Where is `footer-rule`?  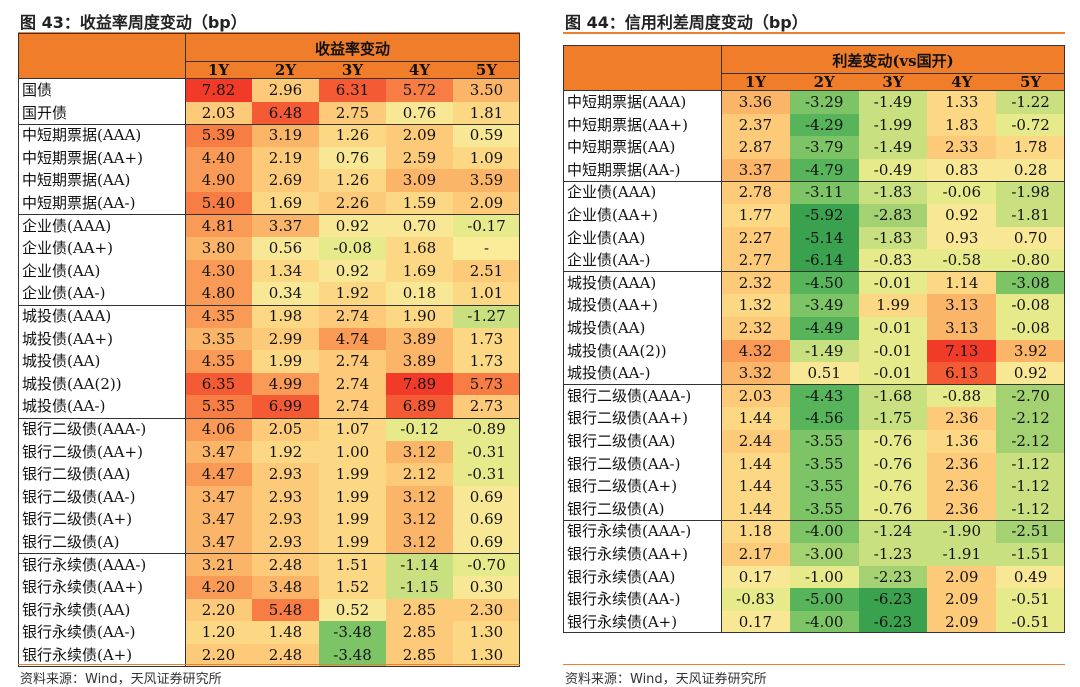 footer-rule is located at coordinates (814, 664).